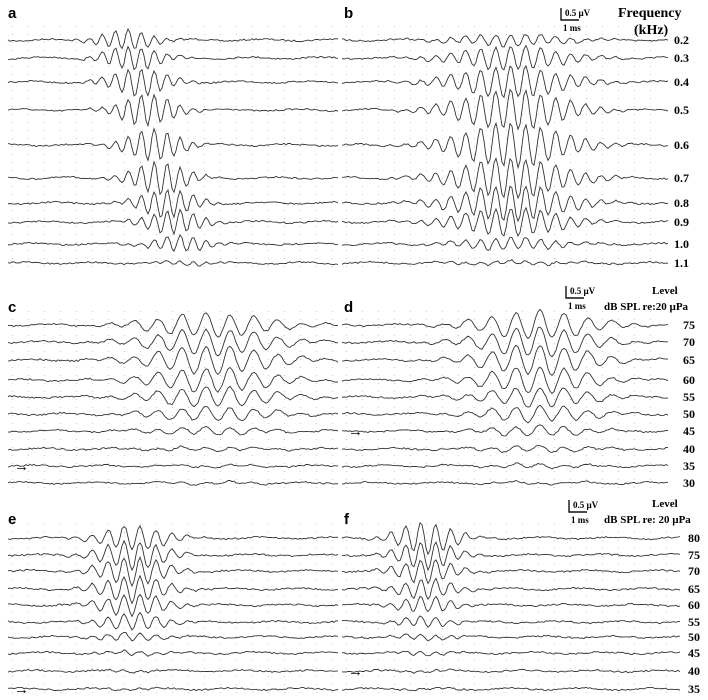 This screenshot has height=700, width=708. Describe the element at coordinates (694, 538) in the screenshot. I see `row-label-f-1: 80` at that location.